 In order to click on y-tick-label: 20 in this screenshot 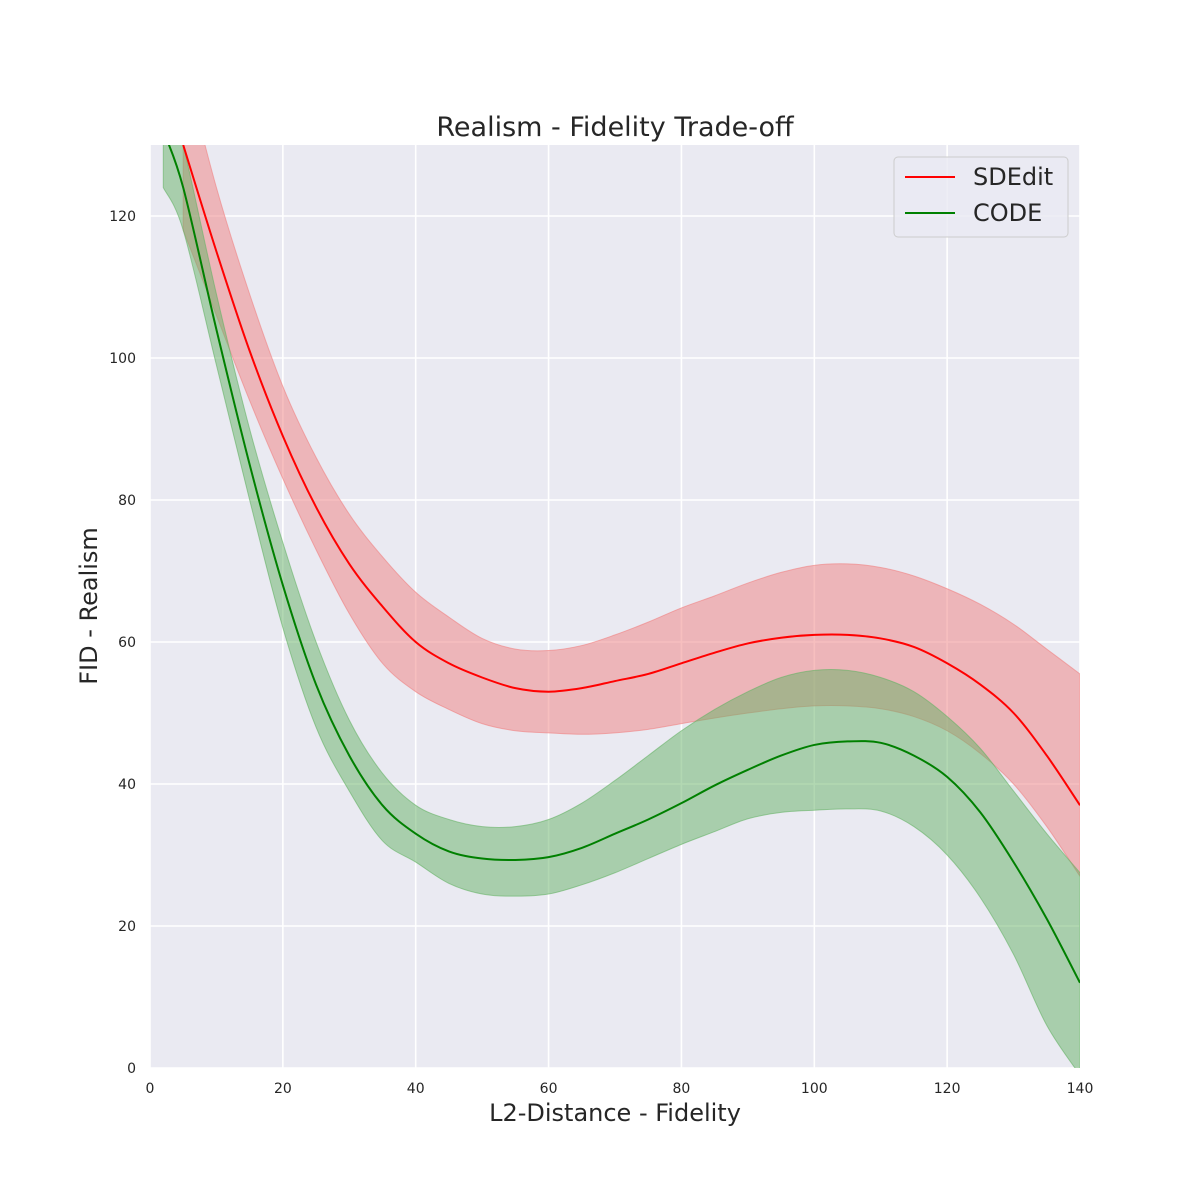, I will do `click(127, 927)`.